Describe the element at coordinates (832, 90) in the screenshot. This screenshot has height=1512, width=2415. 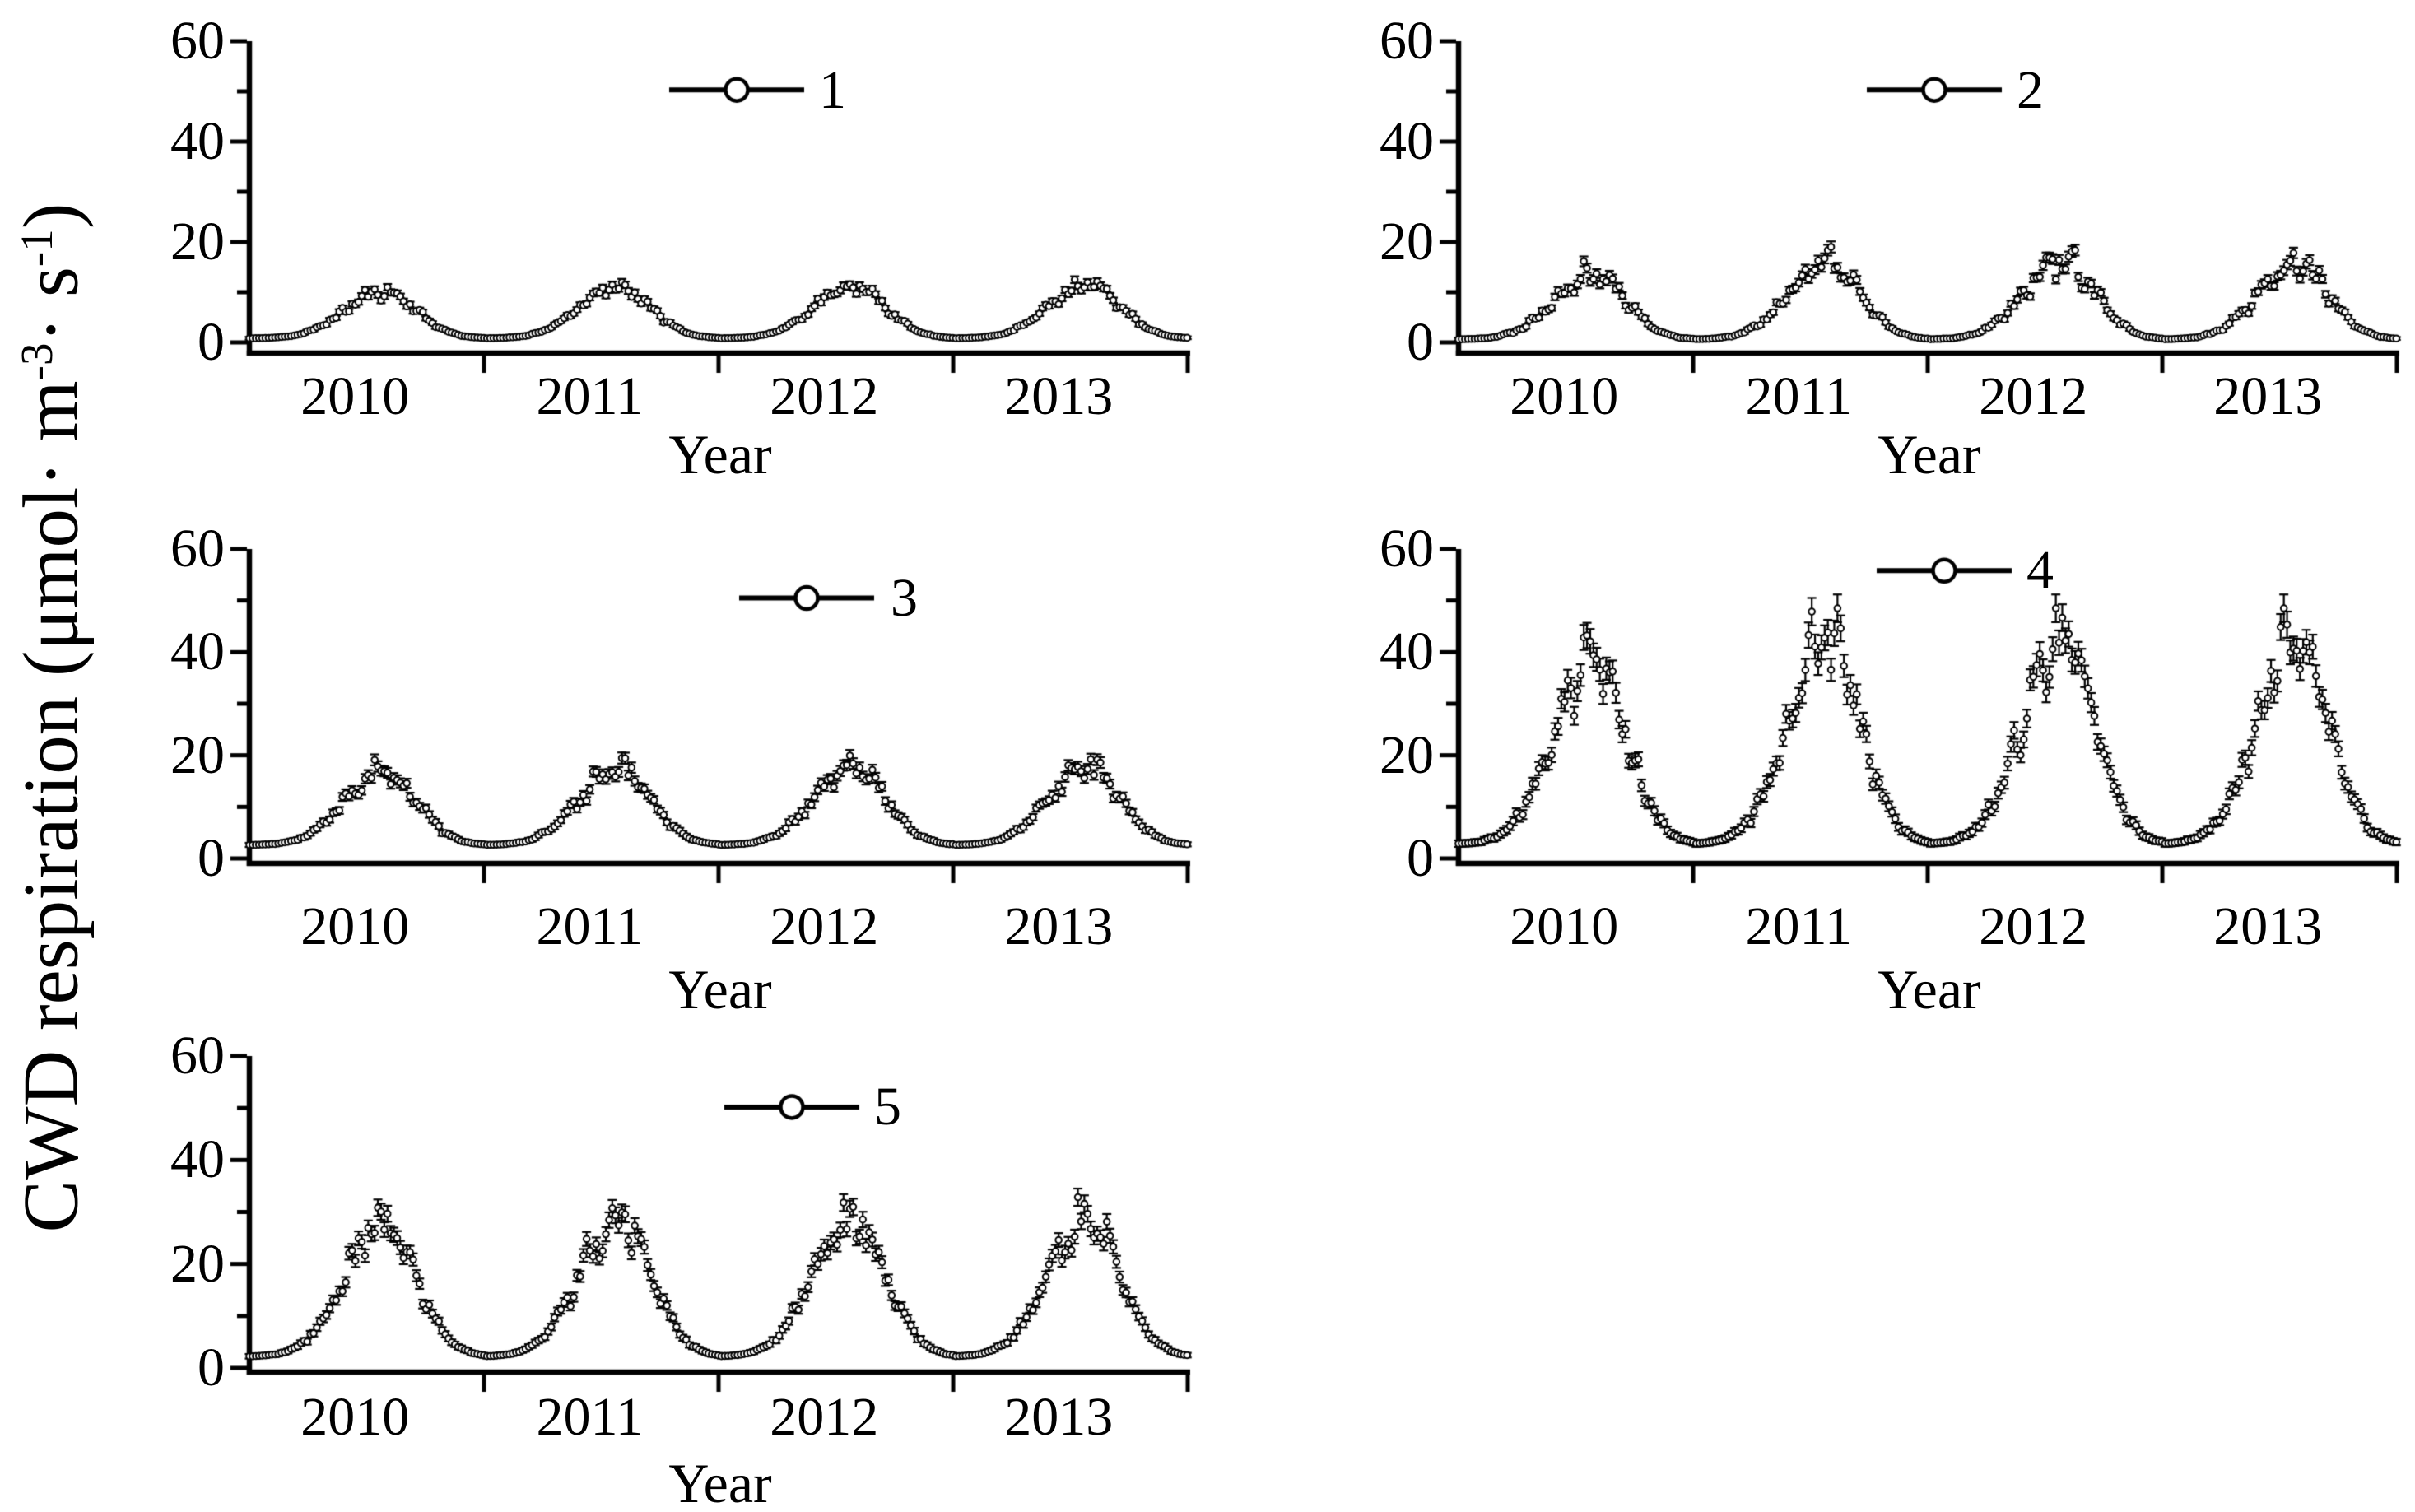
I see `legend-label-series-1: 1` at that location.